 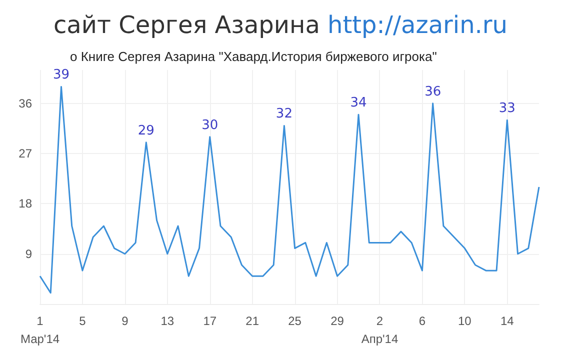 What do you see at coordinates (61, 75) in the screenshot?
I see `data-label: 39` at bounding box center [61, 75].